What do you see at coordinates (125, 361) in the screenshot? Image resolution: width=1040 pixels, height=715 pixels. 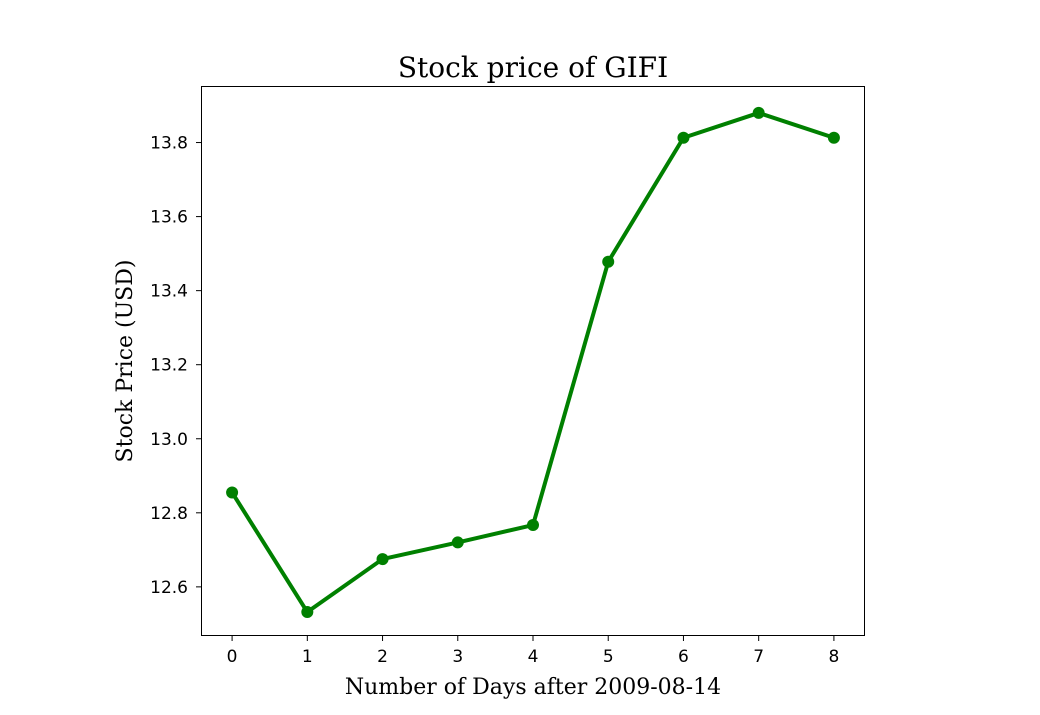 I see `y-axis-label: Stock Price (USD)` at bounding box center [125, 361].